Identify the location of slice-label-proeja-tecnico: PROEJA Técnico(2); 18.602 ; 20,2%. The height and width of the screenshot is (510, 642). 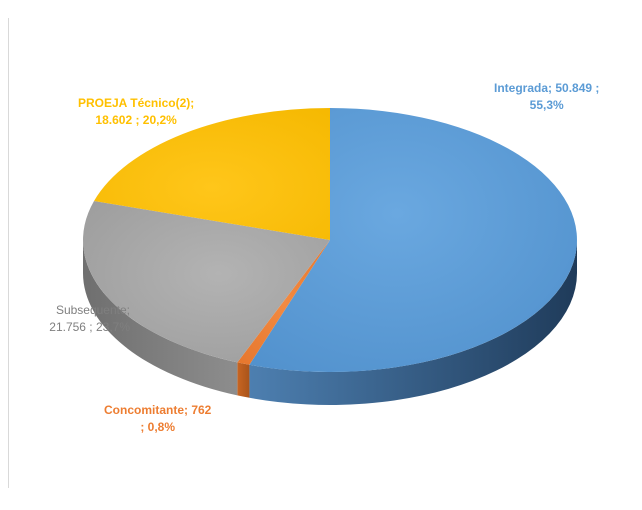
(136, 111).